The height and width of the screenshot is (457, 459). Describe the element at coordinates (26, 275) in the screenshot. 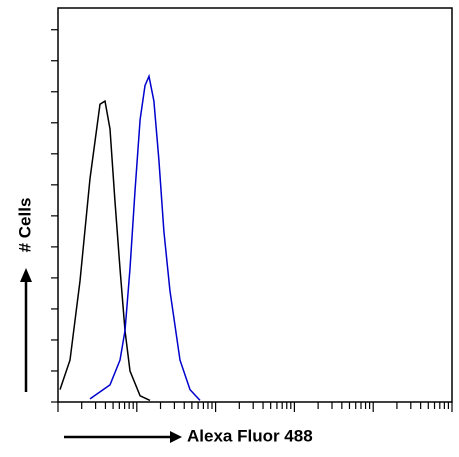

I see `y-arrow-head` at that location.